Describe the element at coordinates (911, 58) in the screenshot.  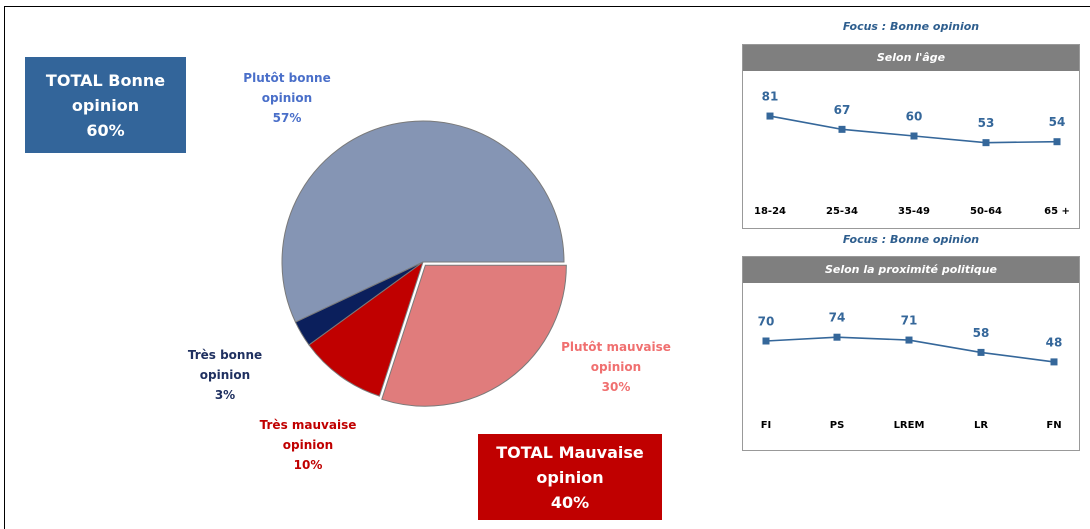
I see `panel-header: Selon l'âge` at that location.